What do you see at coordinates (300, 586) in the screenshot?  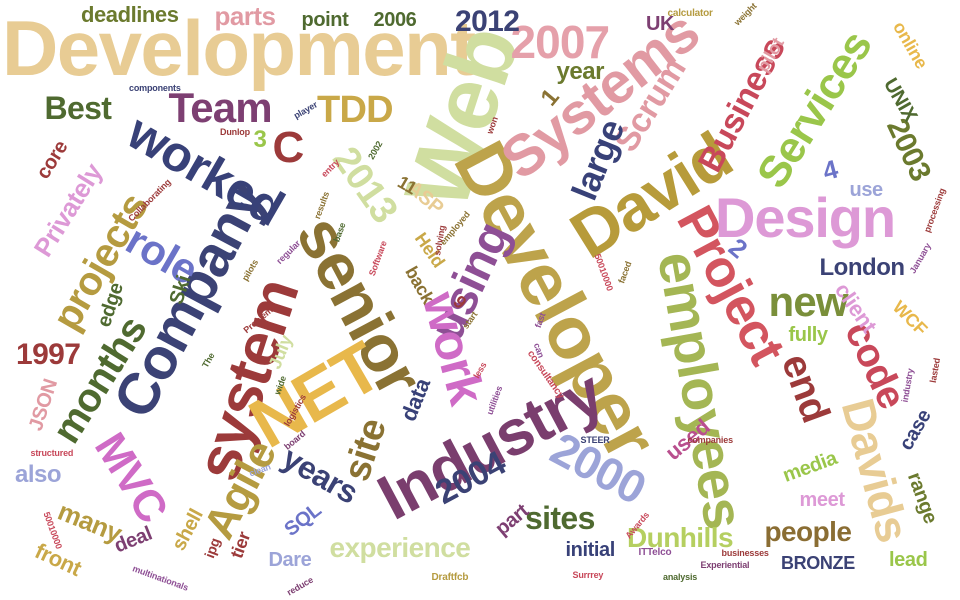 I see `cloud-word: reduce` at bounding box center [300, 586].